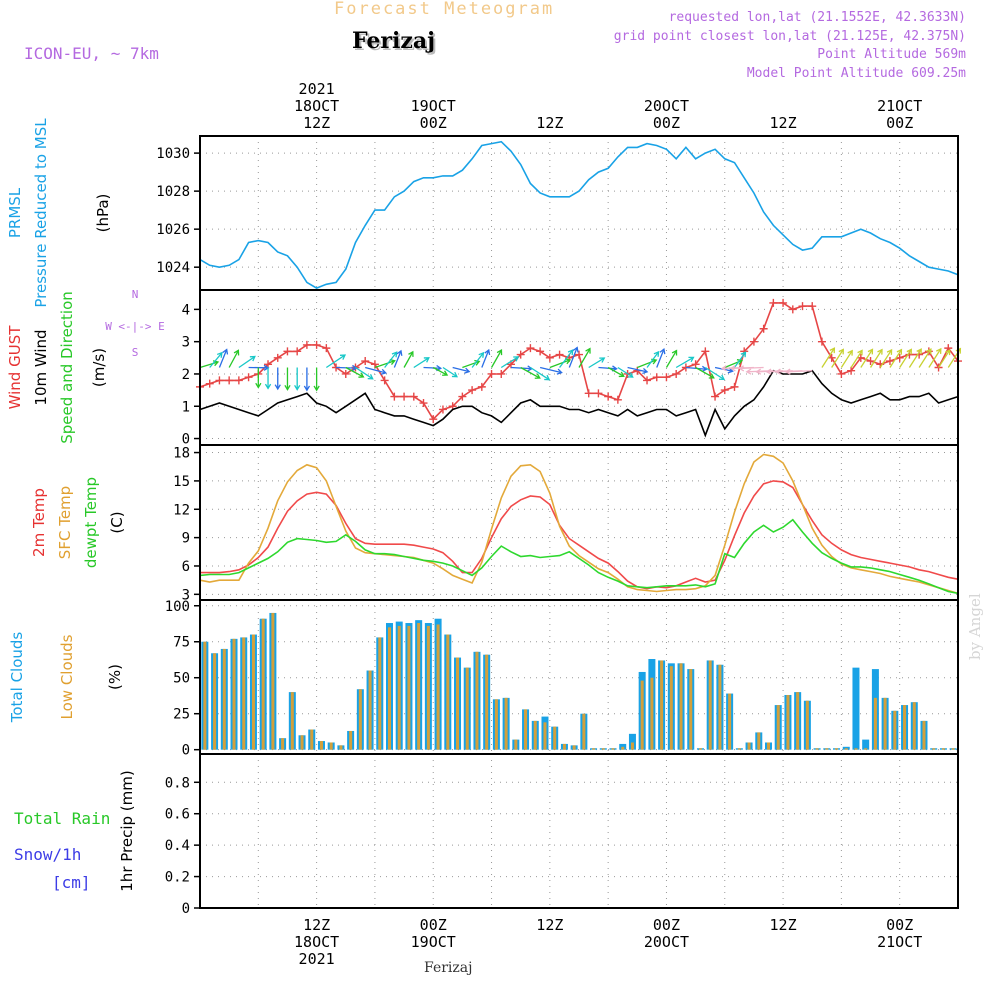 The height and width of the screenshot is (1000, 1000). I want to click on y-tick-label: 2, so click(186, 375).